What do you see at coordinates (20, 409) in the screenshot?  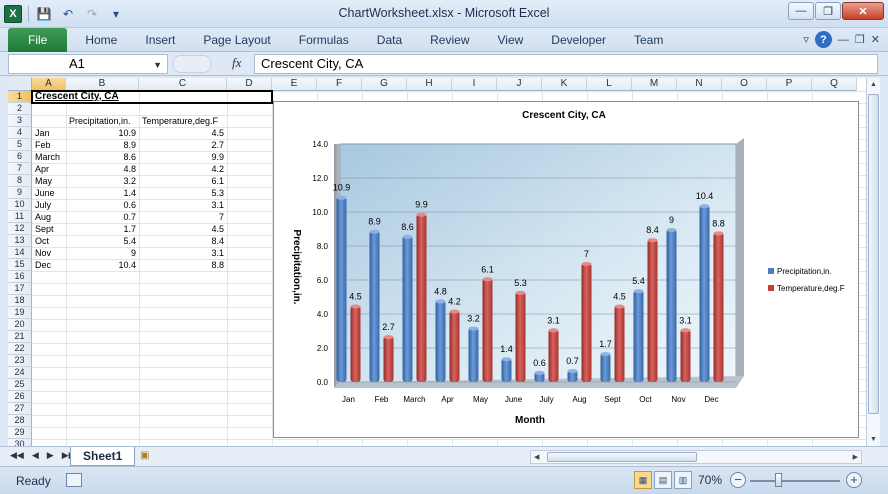 I see `row-header-27: 27` at bounding box center [20, 409].